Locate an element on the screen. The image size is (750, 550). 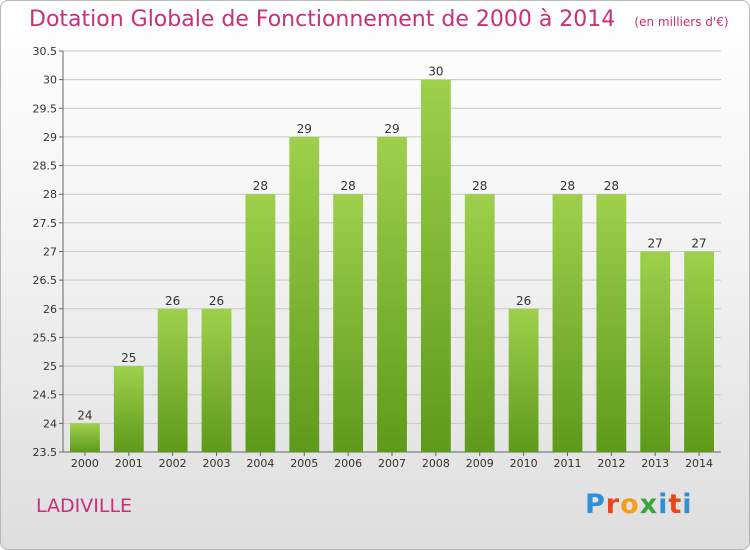
y-tick-label: 27.5 is located at coordinates (45, 223).